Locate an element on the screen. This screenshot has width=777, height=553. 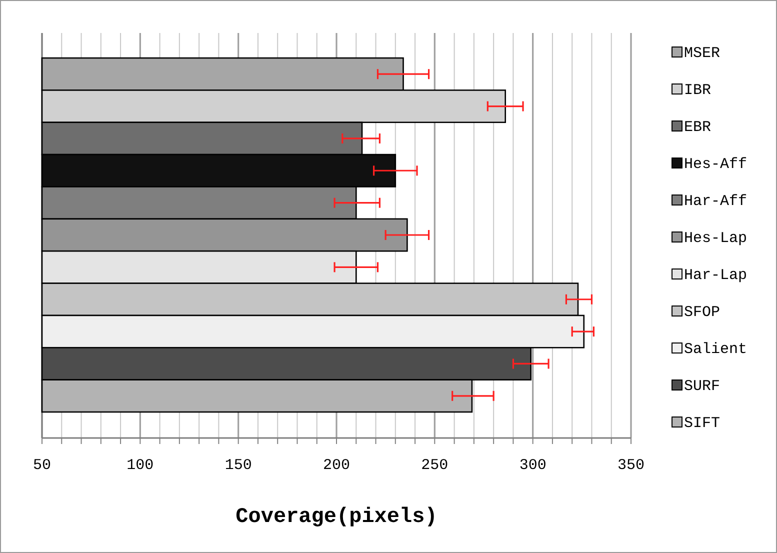
legend-label: SFOP is located at coordinates (702, 312).